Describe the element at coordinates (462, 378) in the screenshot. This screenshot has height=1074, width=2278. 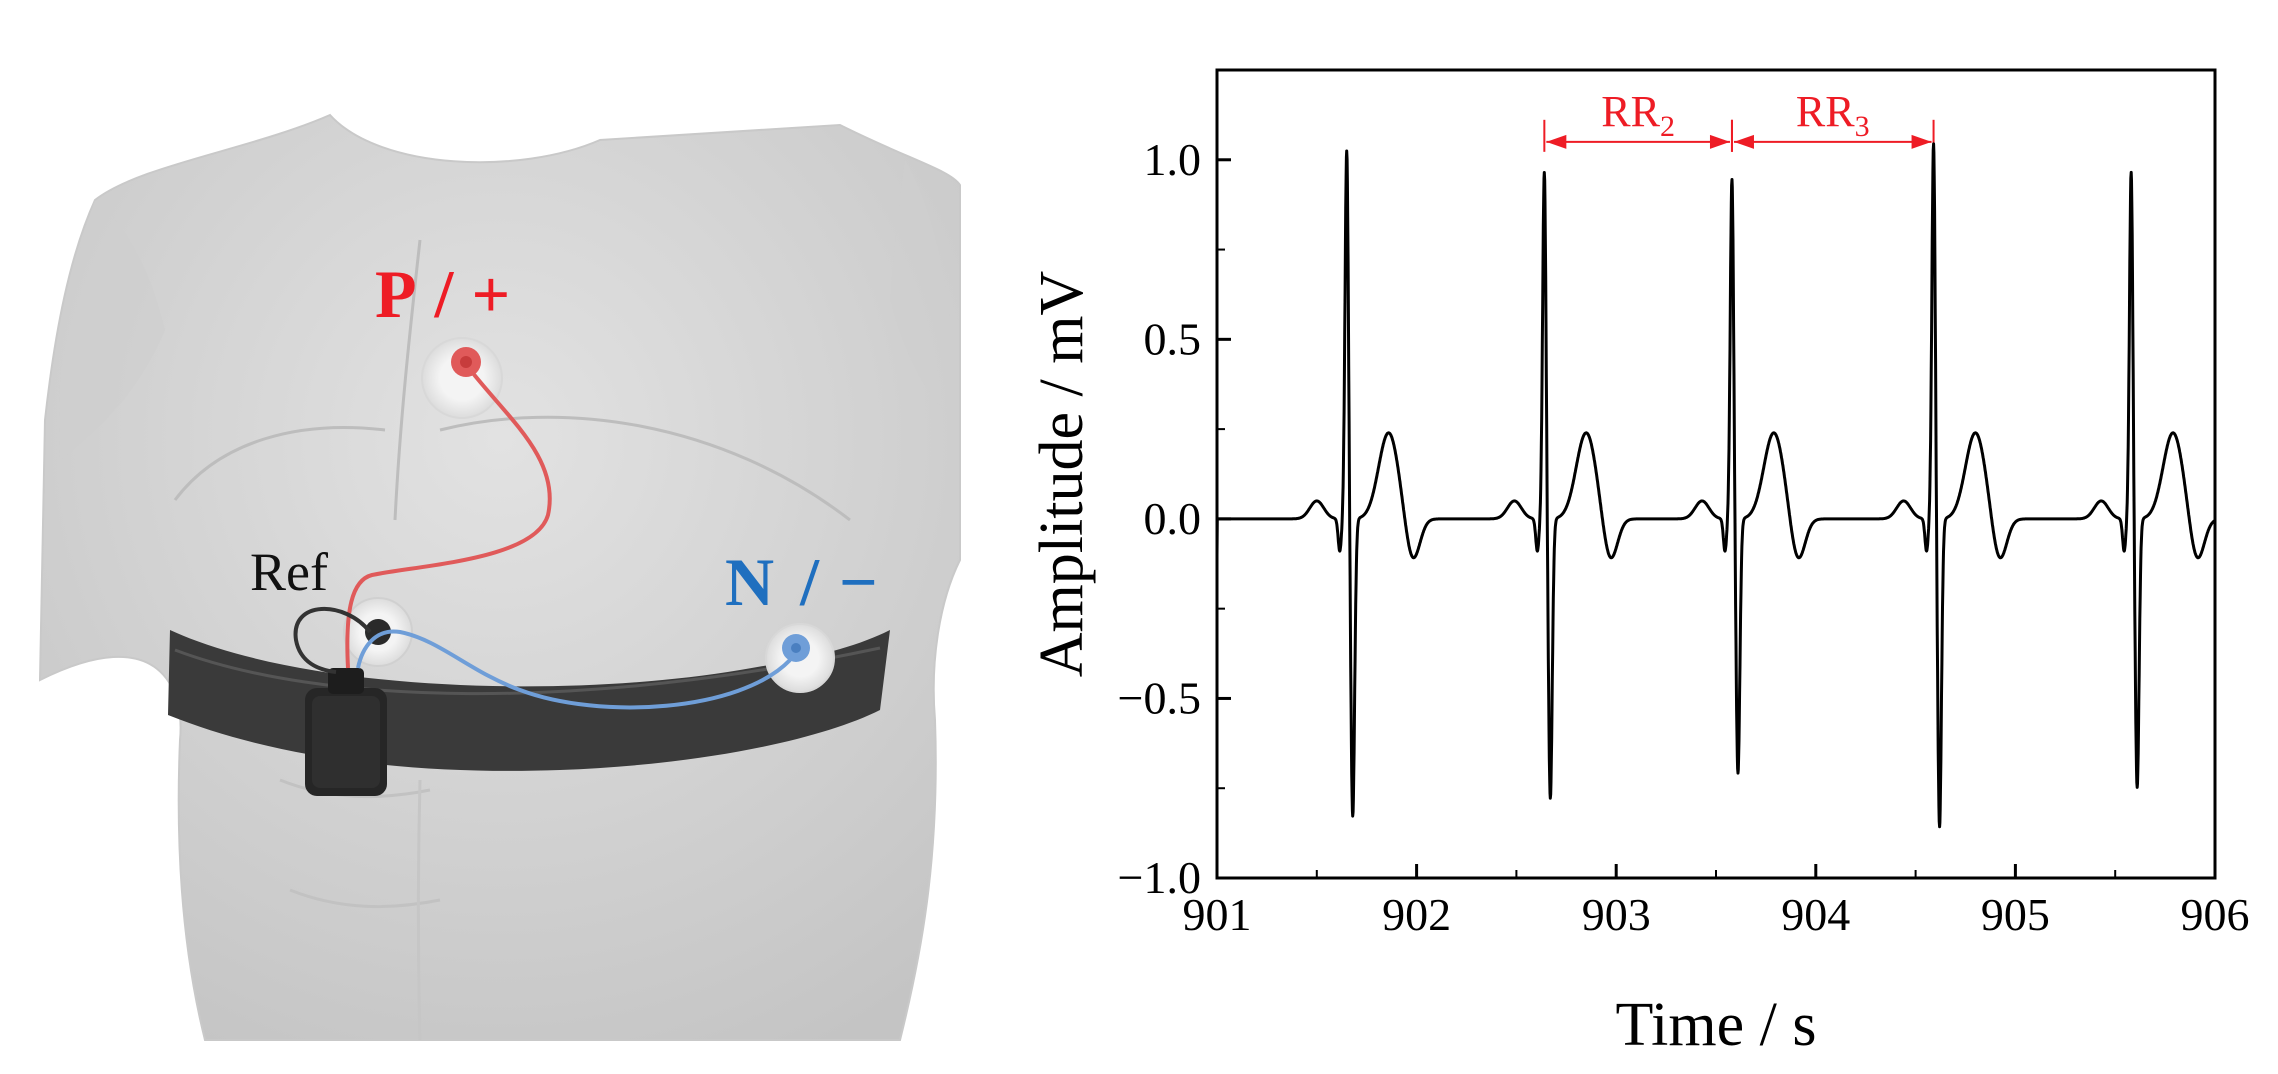
I see `p-electrode-pad` at that location.